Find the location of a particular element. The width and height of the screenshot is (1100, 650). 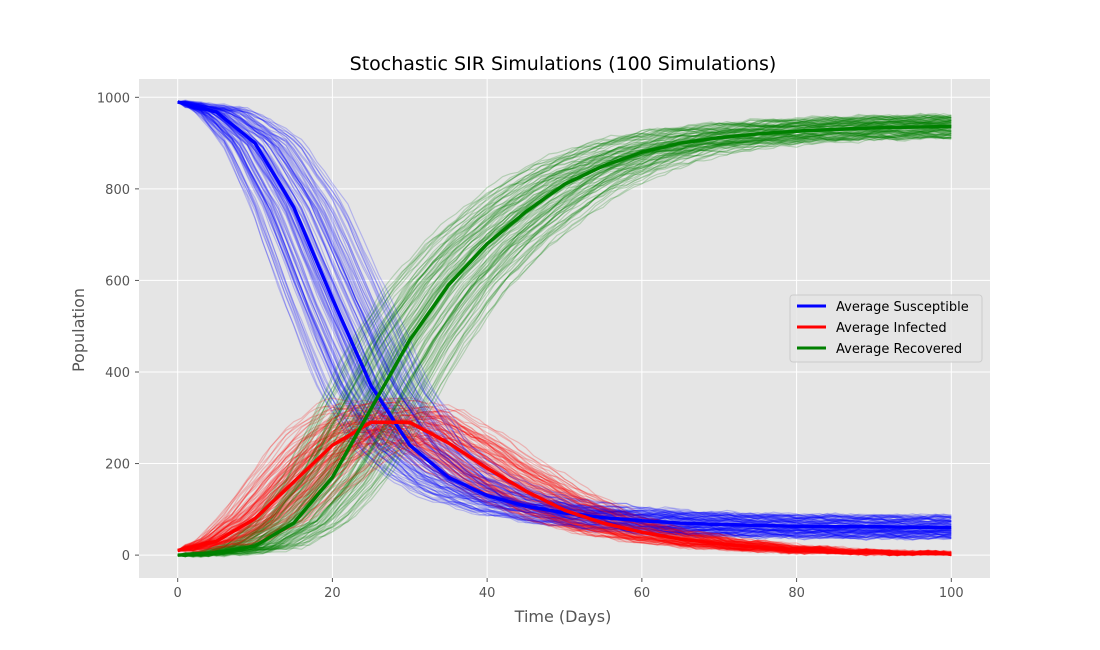

legend-entry-recovered: Average Recovered is located at coordinates (899, 349).